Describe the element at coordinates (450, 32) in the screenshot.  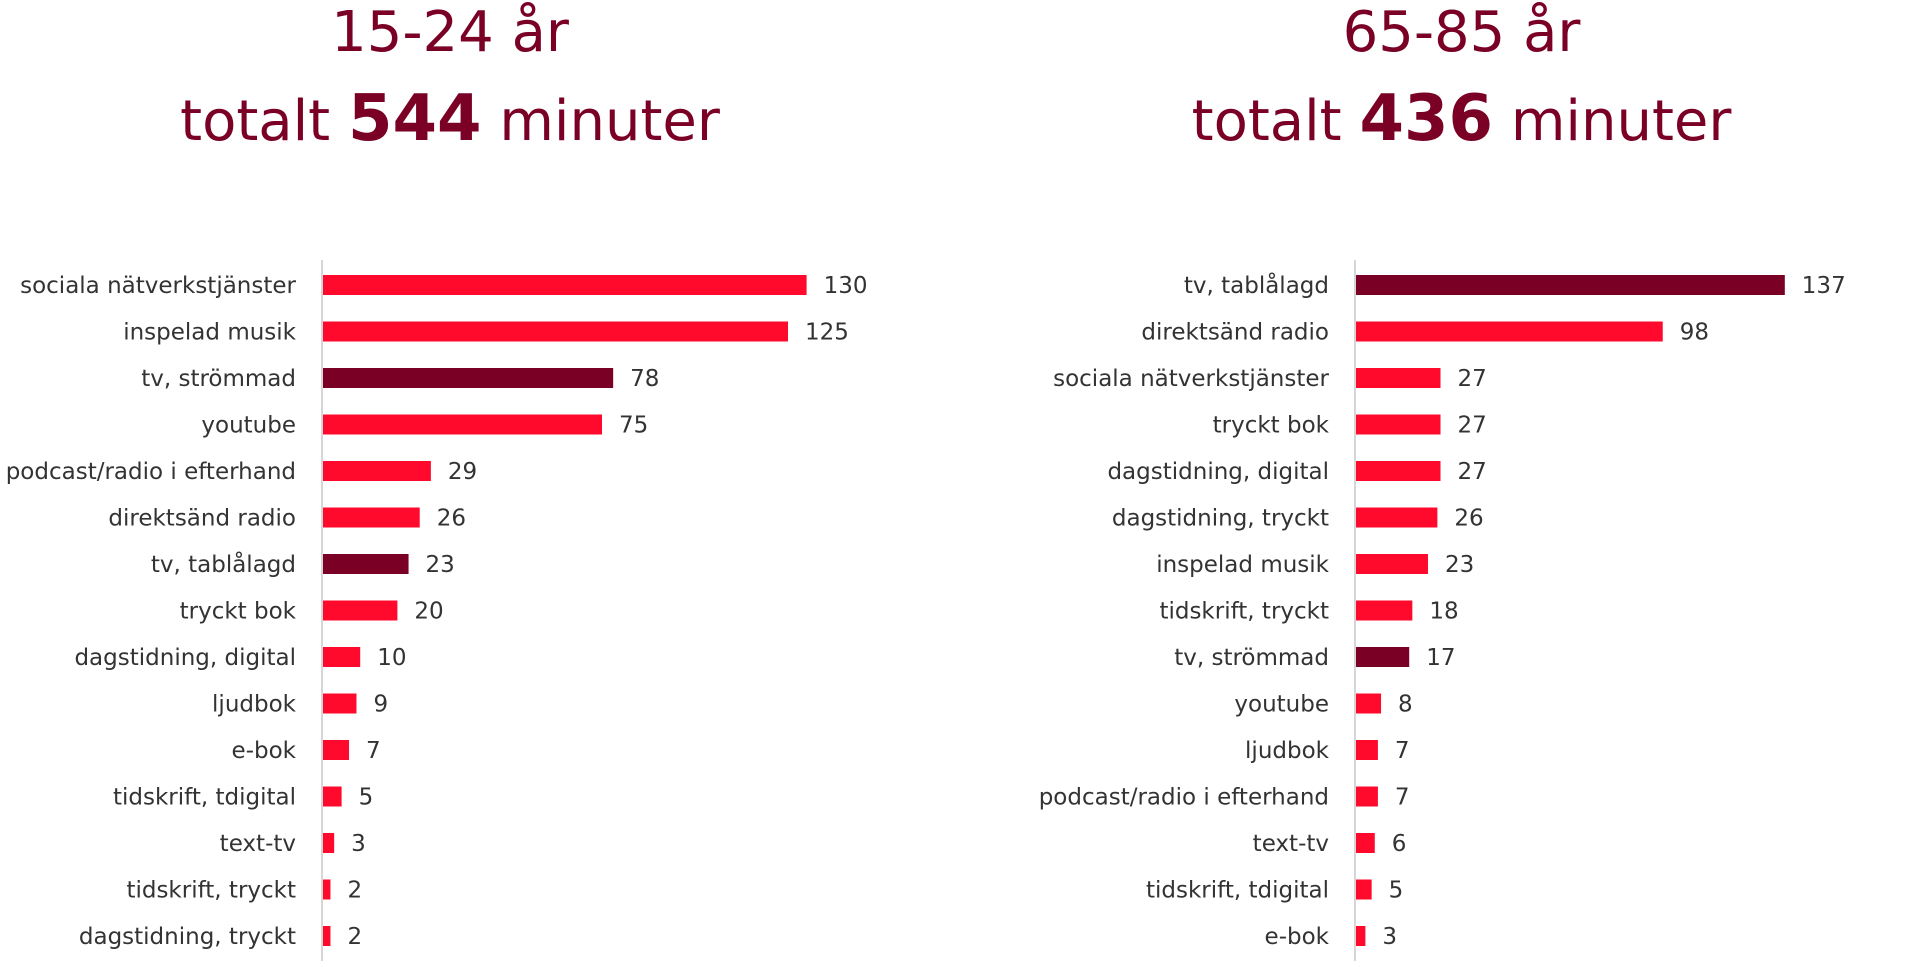
I see `chart-title-age: 15-24 år` at that location.